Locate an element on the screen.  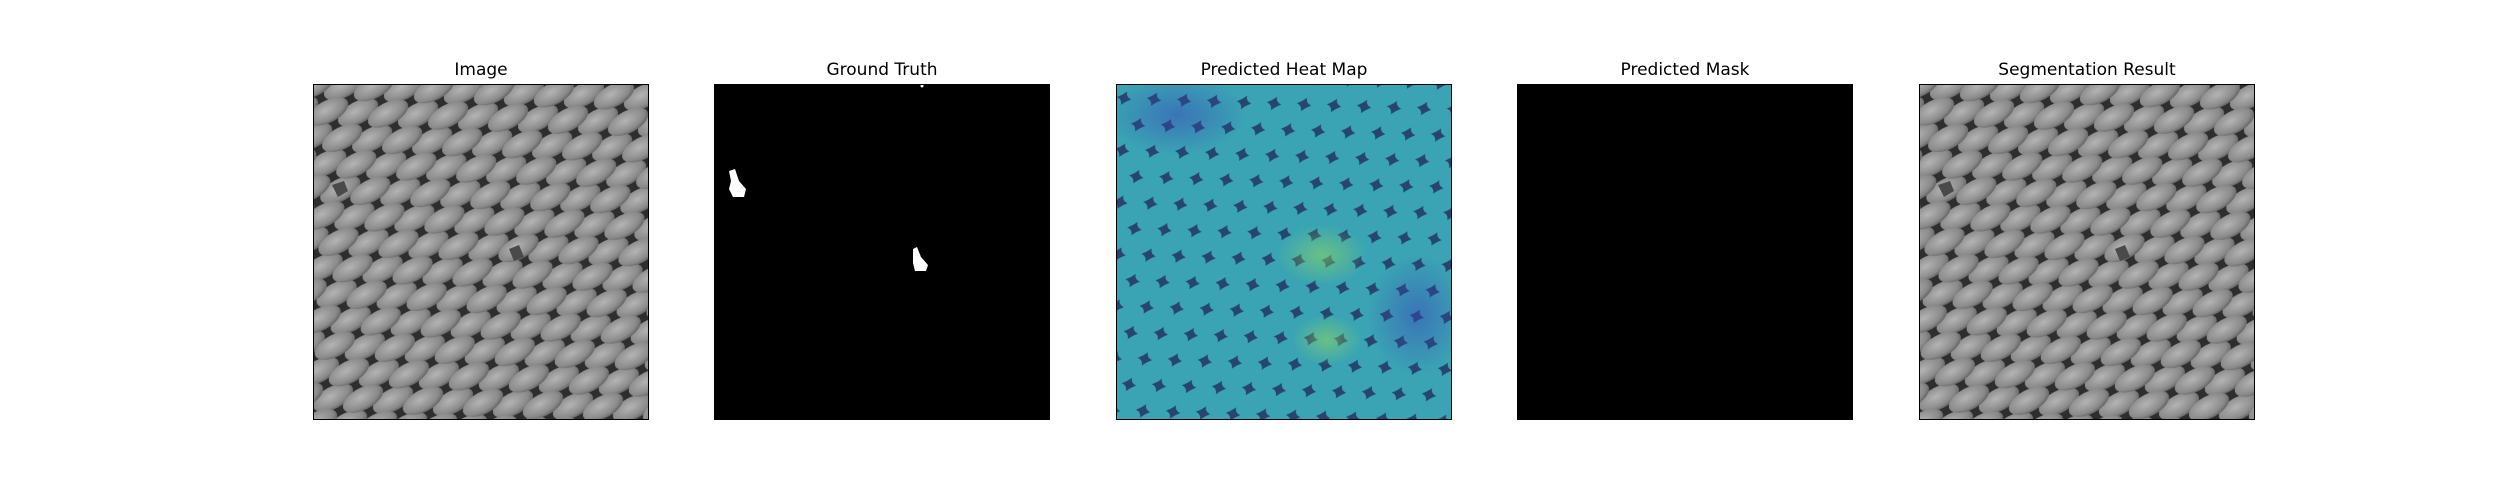
panel-ground-truth is located at coordinates (882, 252).